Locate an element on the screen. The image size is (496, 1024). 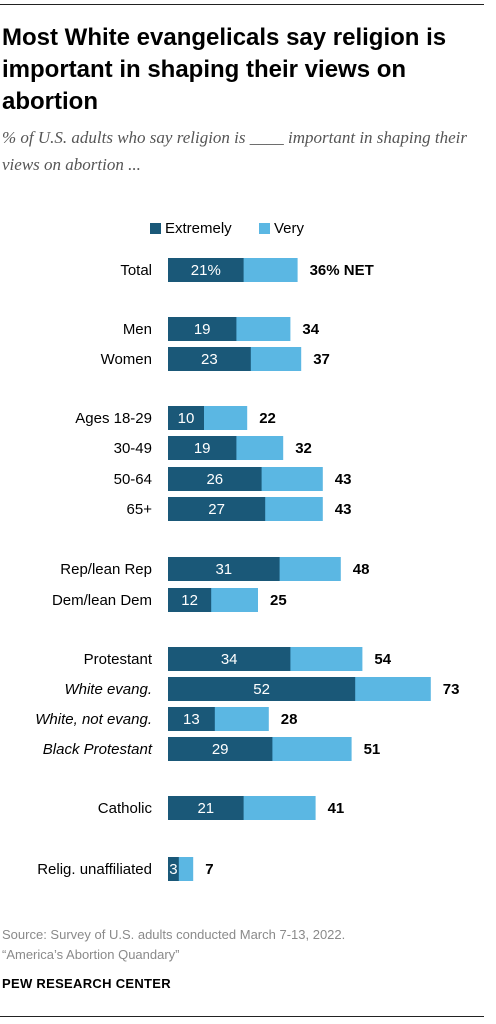
value-label-net-rep-lean-rep: 48 is located at coordinates (361, 569).